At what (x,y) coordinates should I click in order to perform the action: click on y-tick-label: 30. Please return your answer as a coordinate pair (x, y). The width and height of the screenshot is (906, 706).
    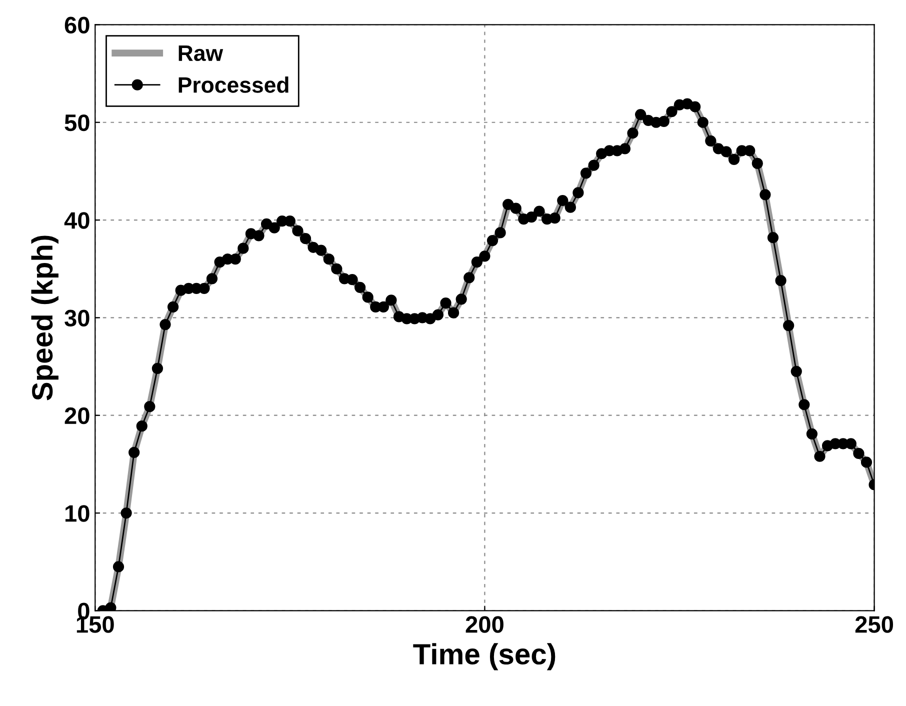
    Looking at the image, I should click on (77, 318).